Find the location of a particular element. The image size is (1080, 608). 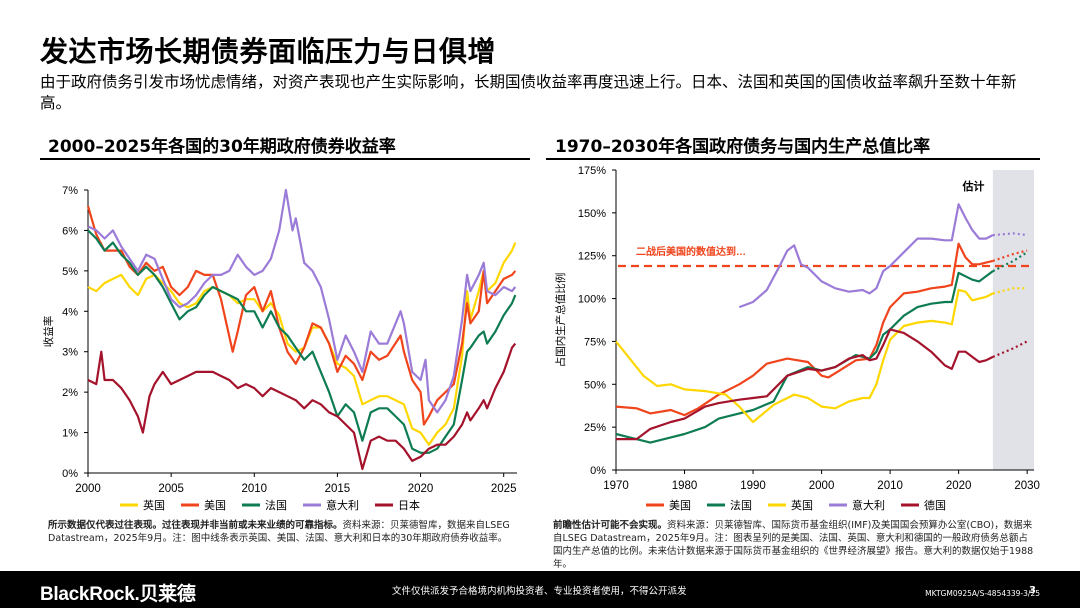

y-tick-label: 7% is located at coordinates (70, 191).